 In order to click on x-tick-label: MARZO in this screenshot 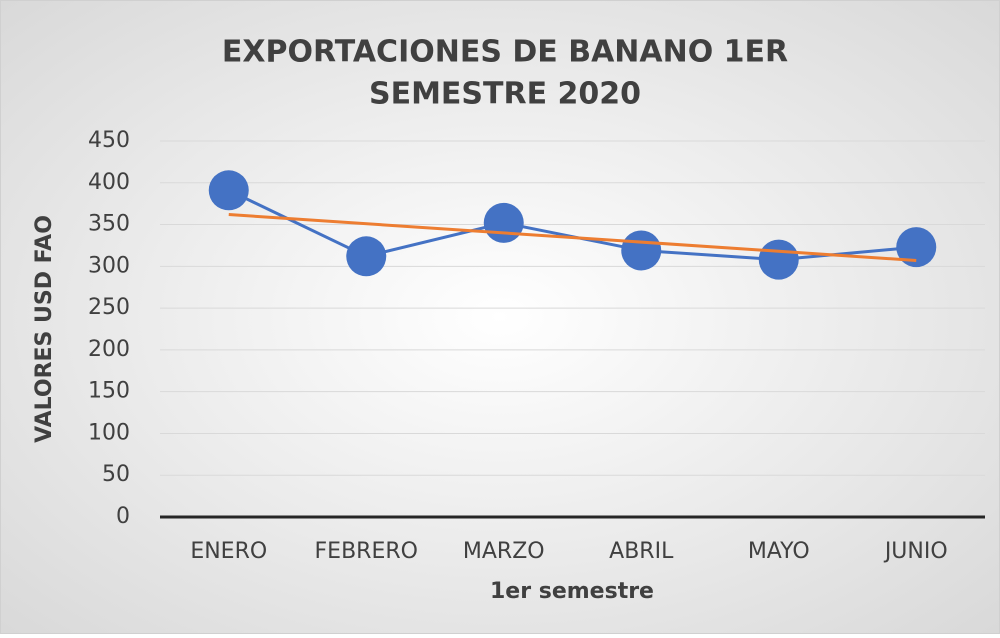, I will do `click(504, 551)`.